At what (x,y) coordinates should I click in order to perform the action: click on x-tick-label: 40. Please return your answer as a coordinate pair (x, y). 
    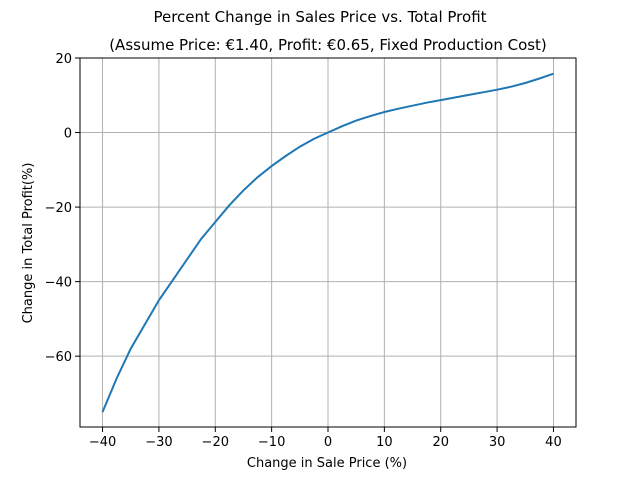
    Looking at the image, I should click on (553, 442).